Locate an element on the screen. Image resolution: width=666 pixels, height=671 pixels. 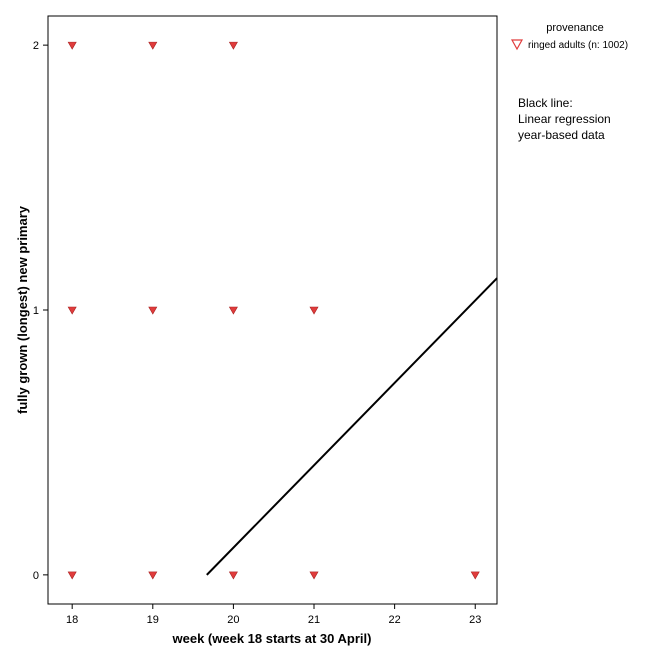
annotation-line-1: Black line: is located at coordinates (545, 103).